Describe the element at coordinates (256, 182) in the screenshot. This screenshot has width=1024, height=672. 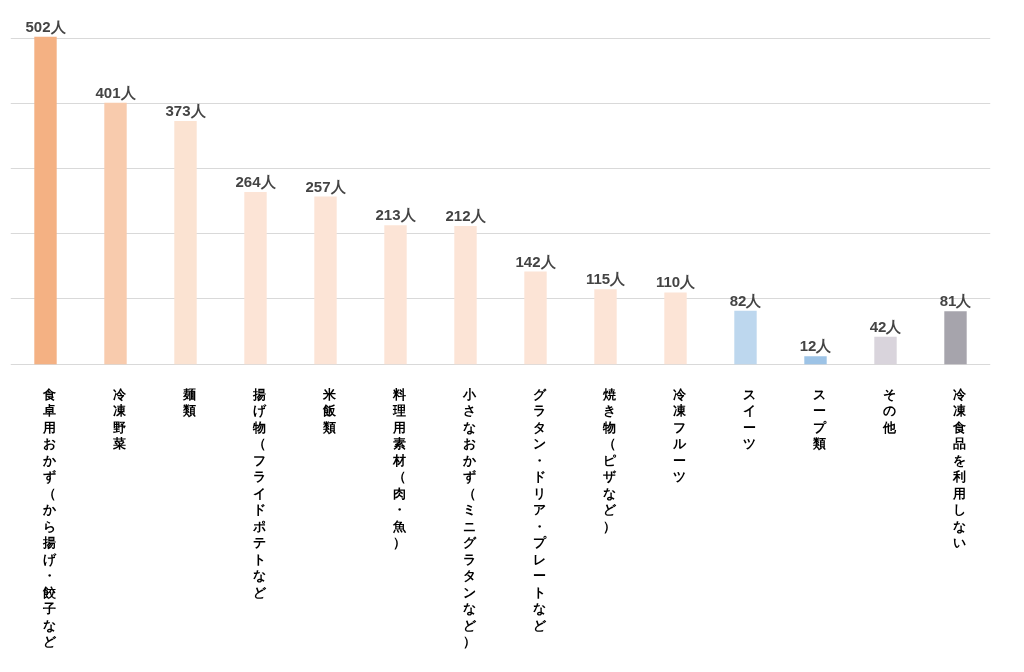
I see `data-label: 264人` at that location.